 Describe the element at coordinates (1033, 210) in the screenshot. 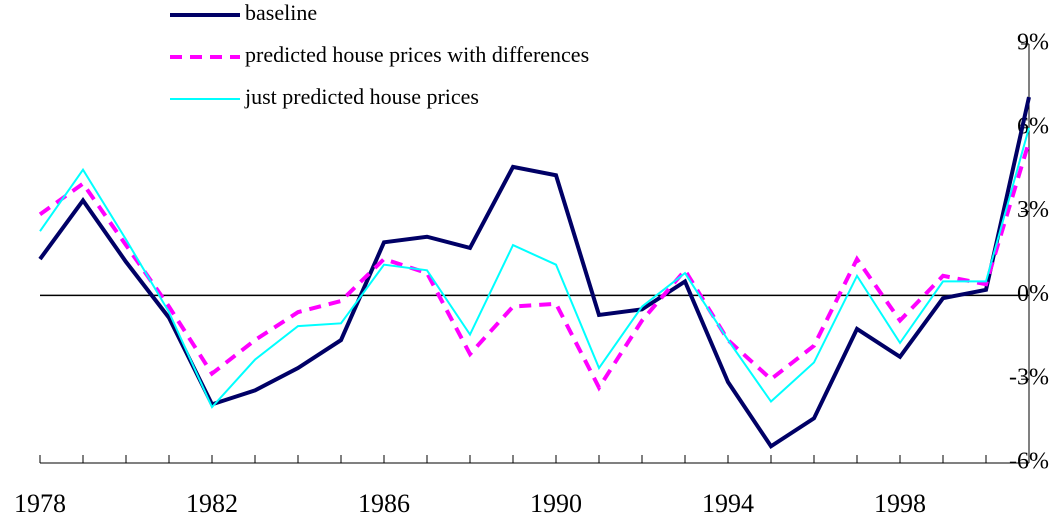

I see `y-tick-label: 3%` at that location.